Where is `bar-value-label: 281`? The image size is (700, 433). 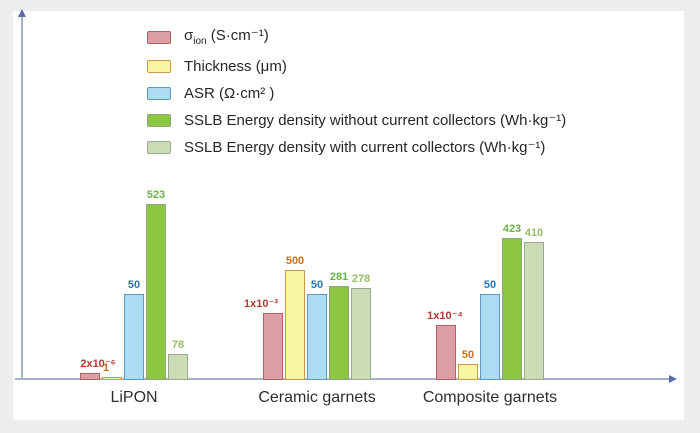
bar-value-label: 281 is located at coordinates (339, 277).